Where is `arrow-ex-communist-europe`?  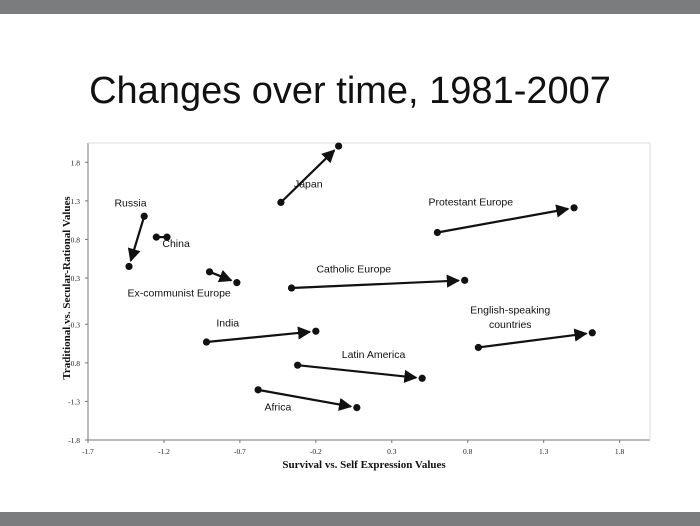 arrow-ex-communist-europe is located at coordinates (221, 276).